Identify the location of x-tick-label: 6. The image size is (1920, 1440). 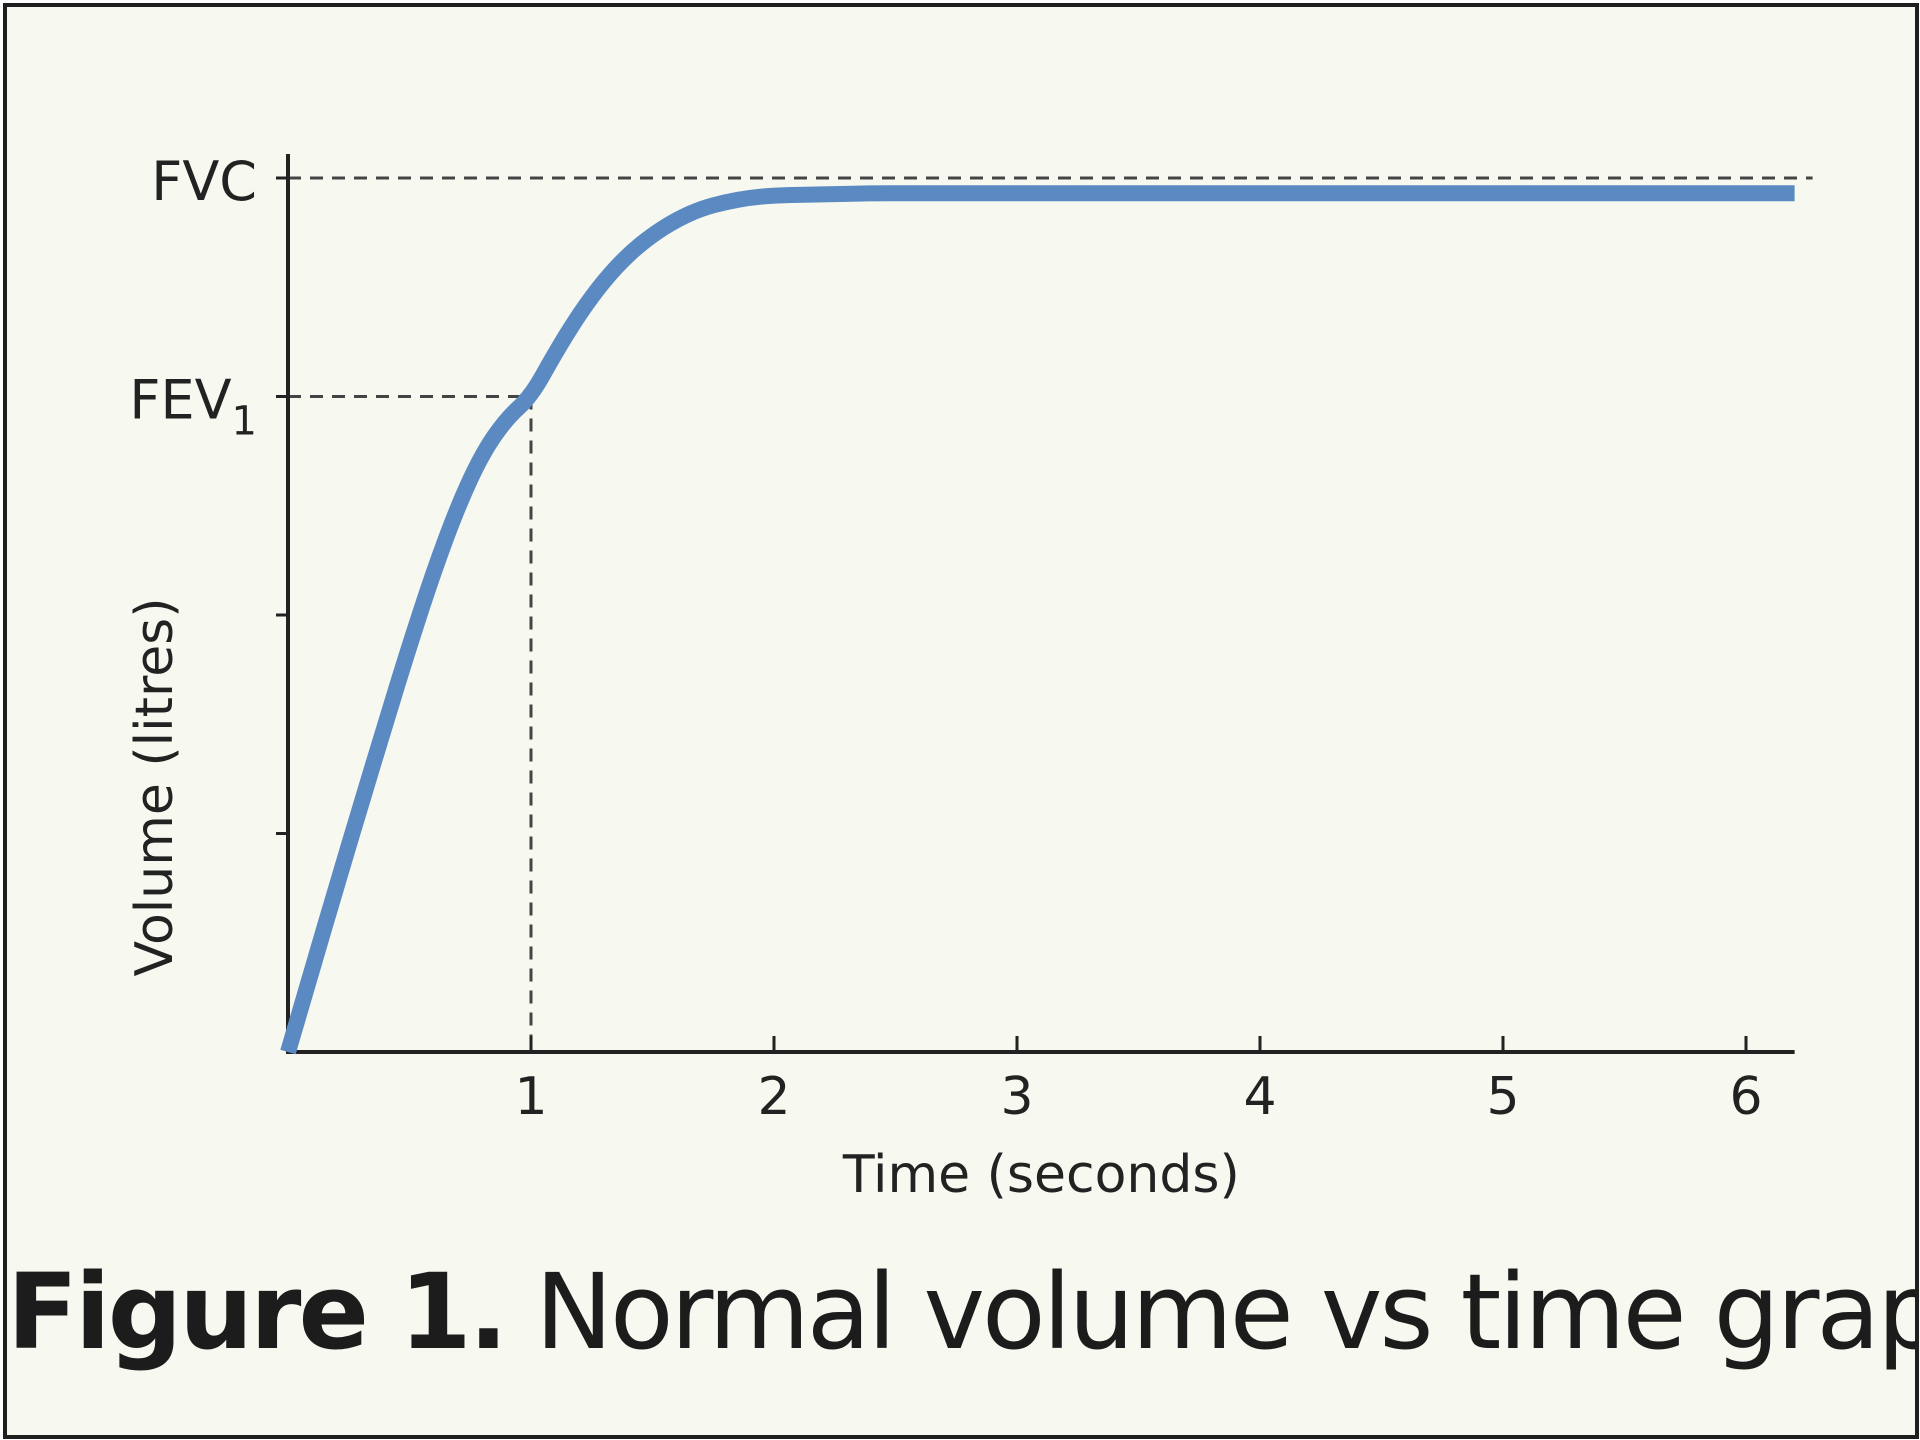
(1745, 1097).